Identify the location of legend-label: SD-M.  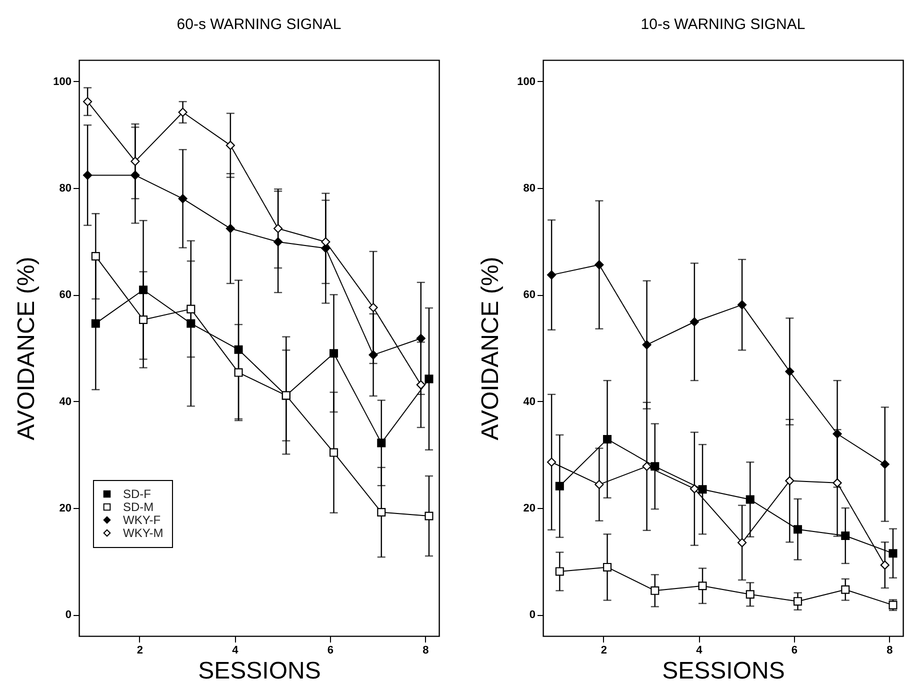
(138, 507).